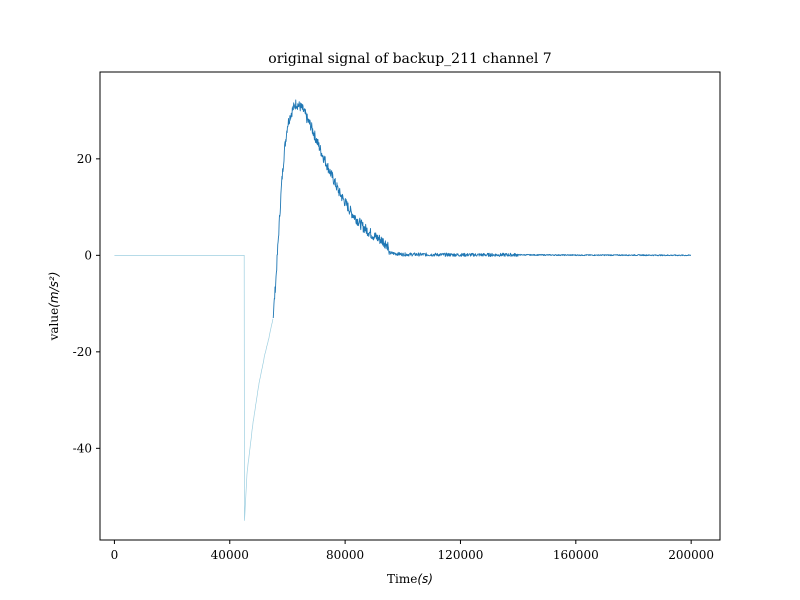 The width and height of the screenshot is (800, 600). What do you see at coordinates (576, 555) in the screenshot?
I see `x-tick-label: 160000` at bounding box center [576, 555].